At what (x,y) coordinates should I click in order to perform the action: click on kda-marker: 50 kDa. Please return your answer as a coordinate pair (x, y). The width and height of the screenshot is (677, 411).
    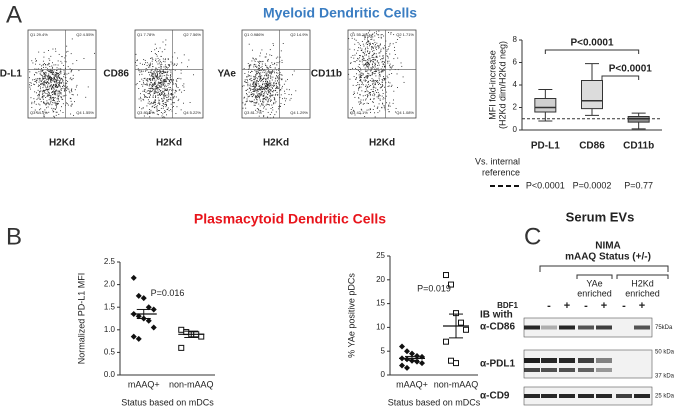
    Looking at the image, I should click on (665, 353).